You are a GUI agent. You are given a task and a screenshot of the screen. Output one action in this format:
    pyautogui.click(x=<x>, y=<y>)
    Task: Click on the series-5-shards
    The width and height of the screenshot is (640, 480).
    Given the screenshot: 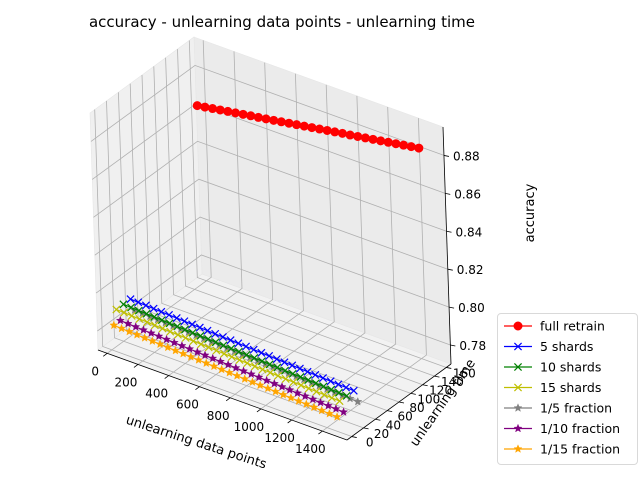 What is the action you would take?
    pyautogui.click(x=242, y=345)
    